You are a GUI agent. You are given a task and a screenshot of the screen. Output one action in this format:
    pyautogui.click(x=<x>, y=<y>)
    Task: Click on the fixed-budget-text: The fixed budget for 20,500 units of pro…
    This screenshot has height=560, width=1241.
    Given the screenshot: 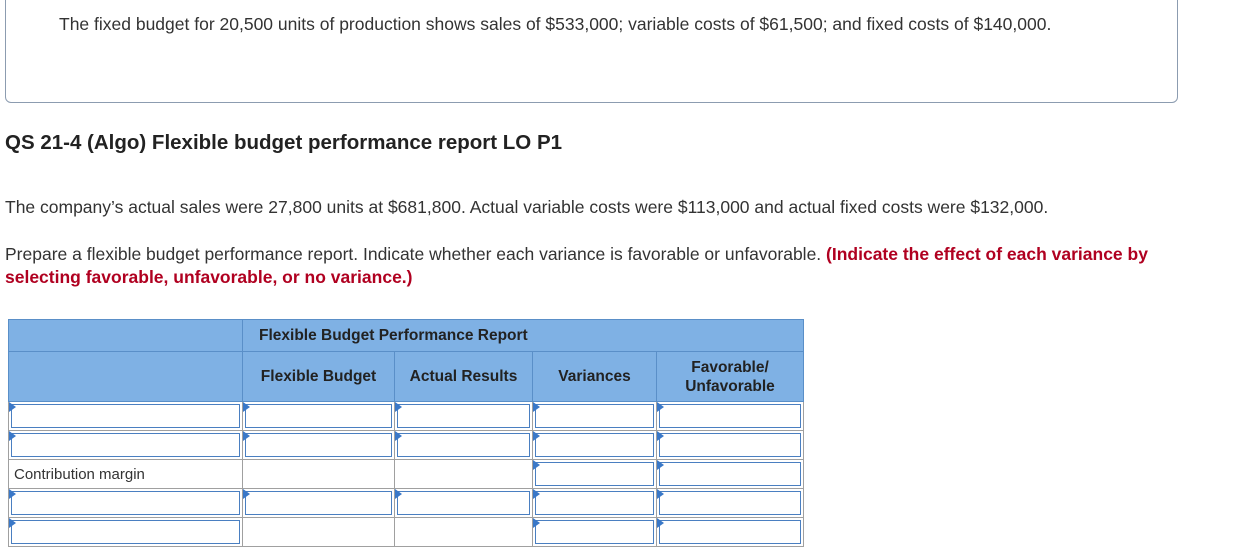 What is the action you would take?
    pyautogui.click(x=555, y=24)
    